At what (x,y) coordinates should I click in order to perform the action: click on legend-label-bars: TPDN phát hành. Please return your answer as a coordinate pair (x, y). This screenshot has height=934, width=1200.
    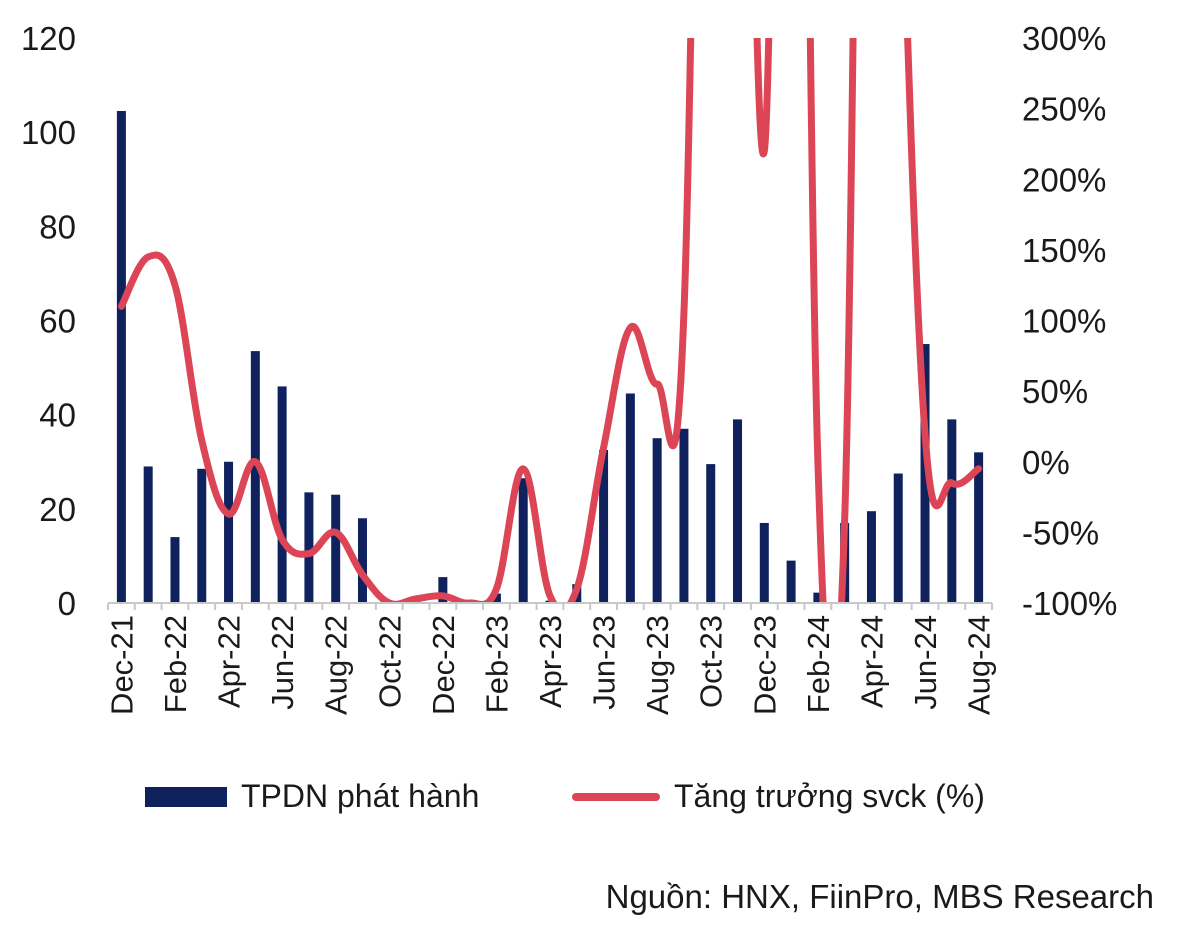
    Looking at the image, I should click on (360, 796).